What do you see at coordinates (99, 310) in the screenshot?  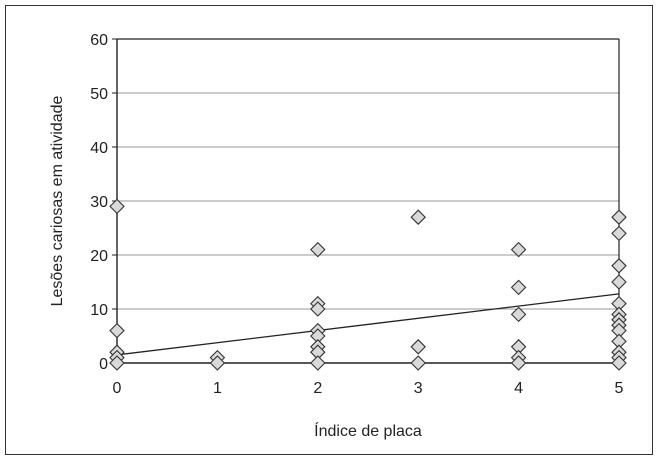 I see `y-tick-label: 10` at bounding box center [99, 310].